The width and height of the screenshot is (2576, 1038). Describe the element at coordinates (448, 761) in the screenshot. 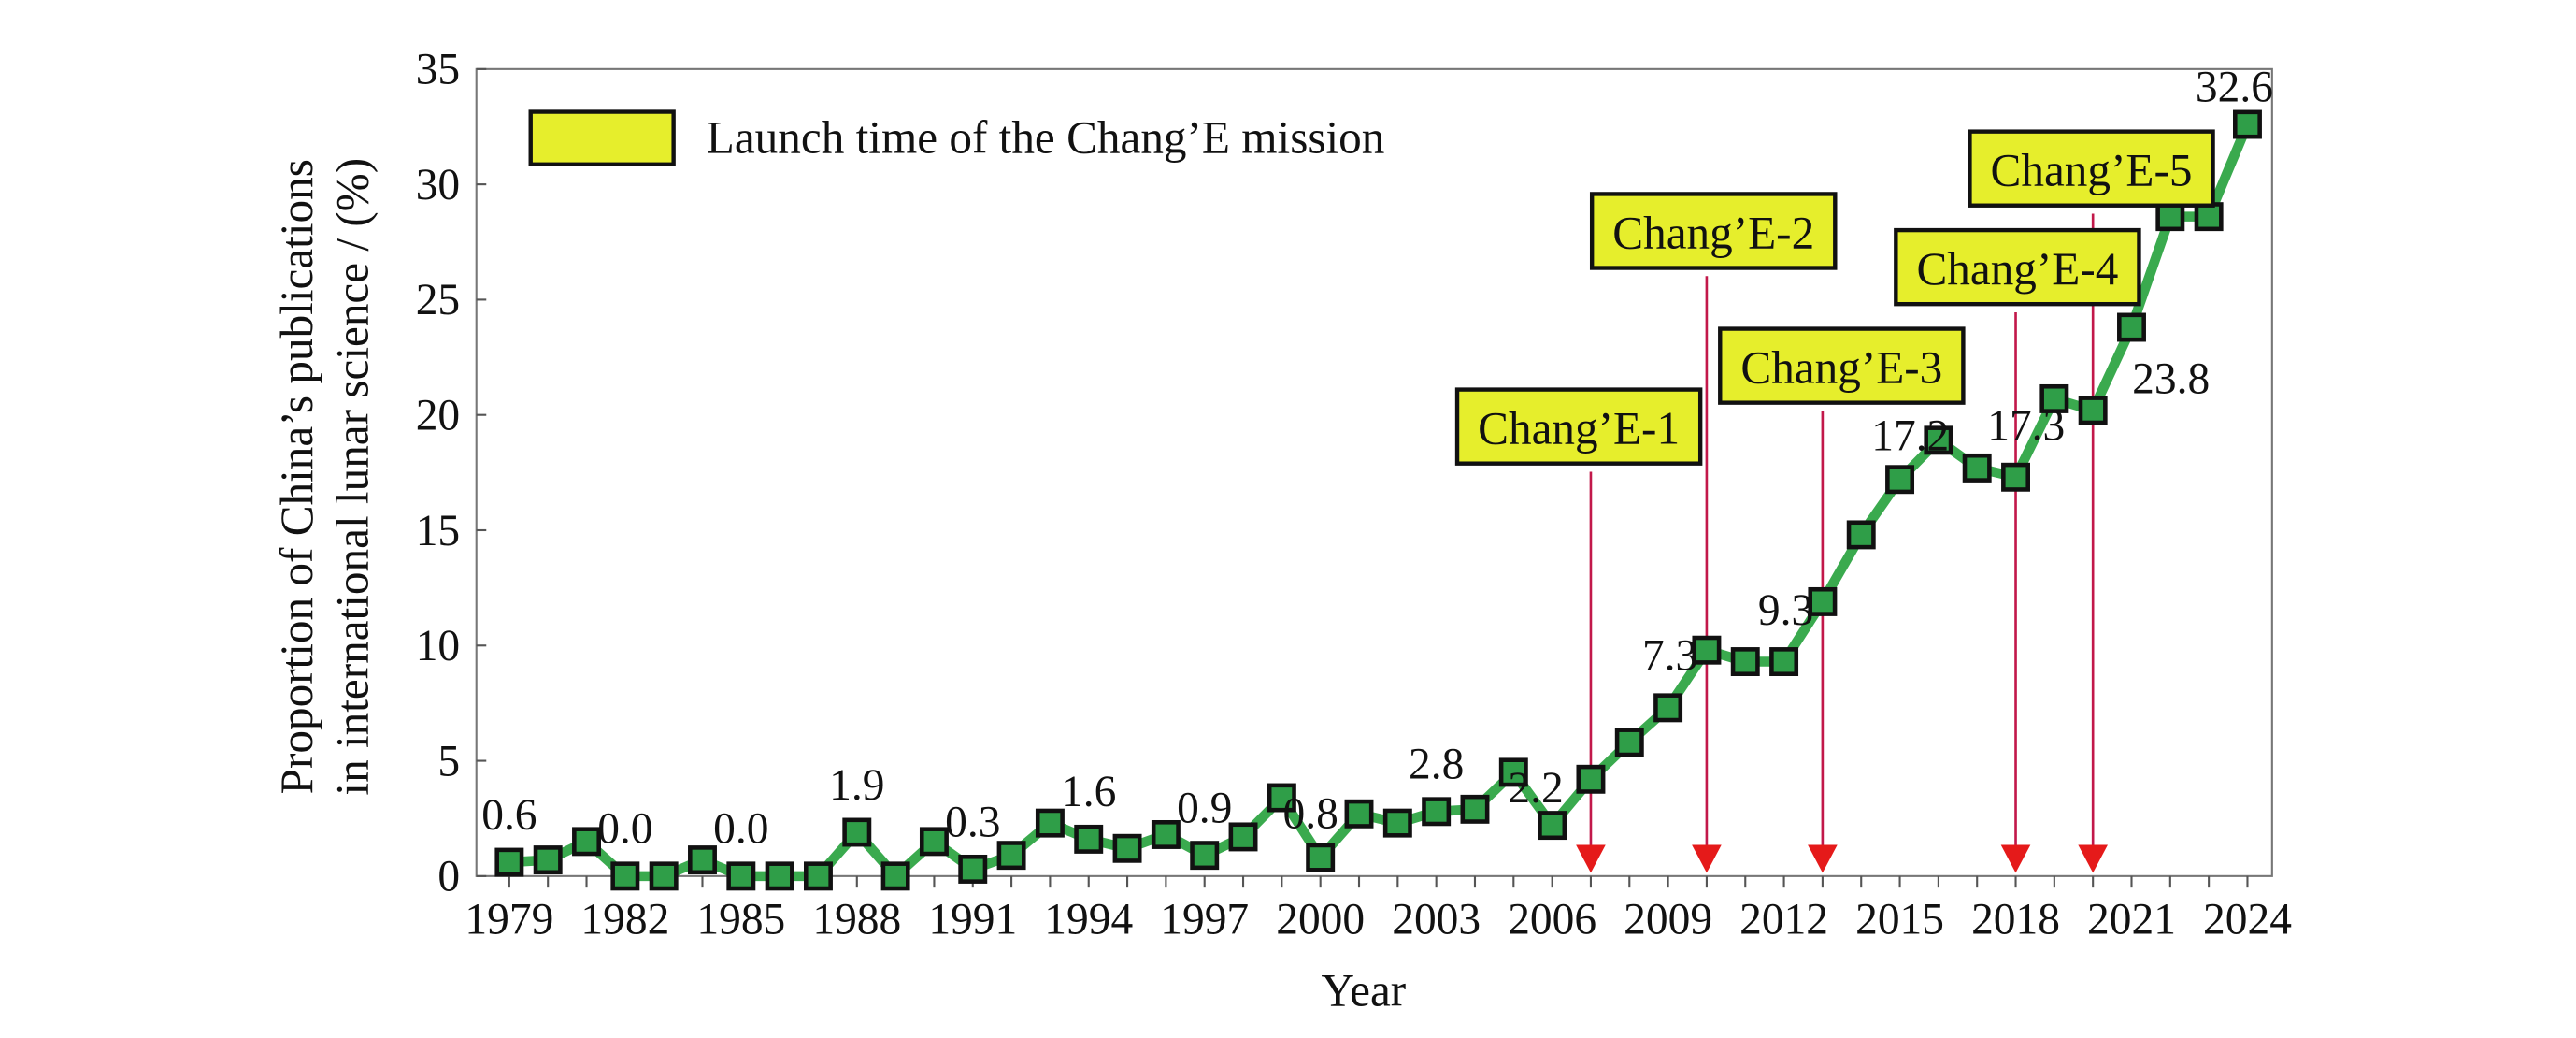

I see `y-tick-label: 5` at that location.